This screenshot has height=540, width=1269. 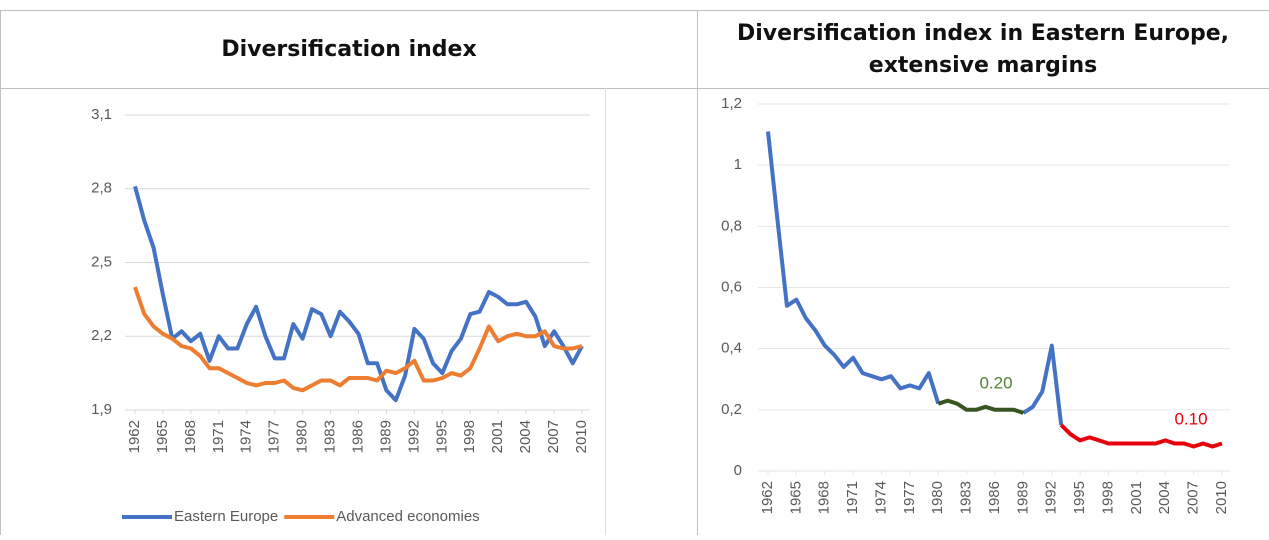 What do you see at coordinates (101, 114) in the screenshot?
I see `y-tick-label: 3,1` at bounding box center [101, 114].